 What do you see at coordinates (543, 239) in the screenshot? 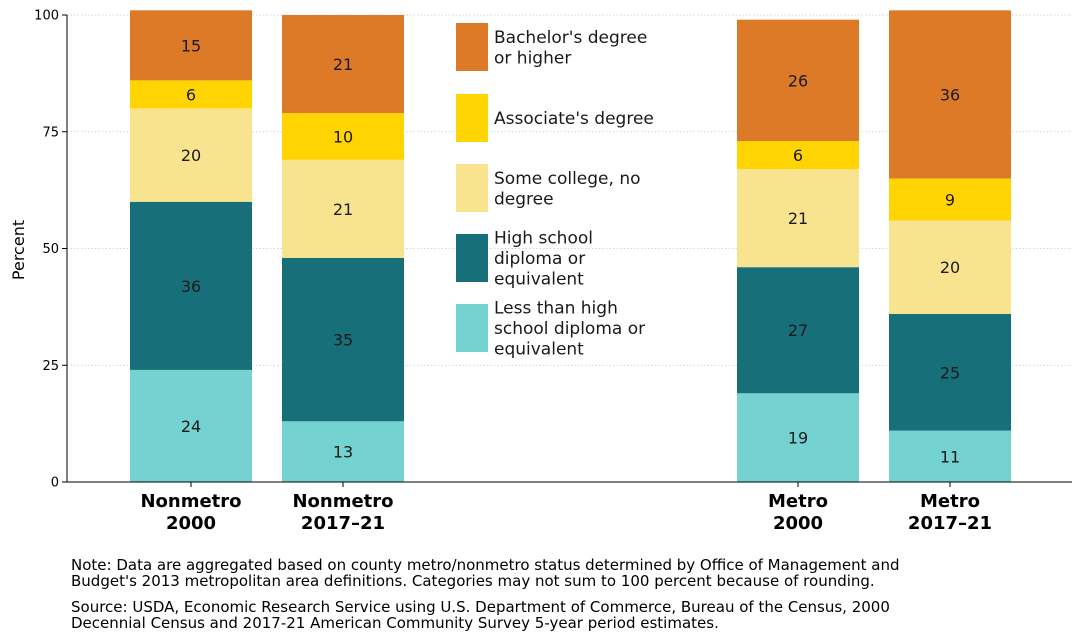
I see `legend-label: High school` at bounding box center [543, 239].